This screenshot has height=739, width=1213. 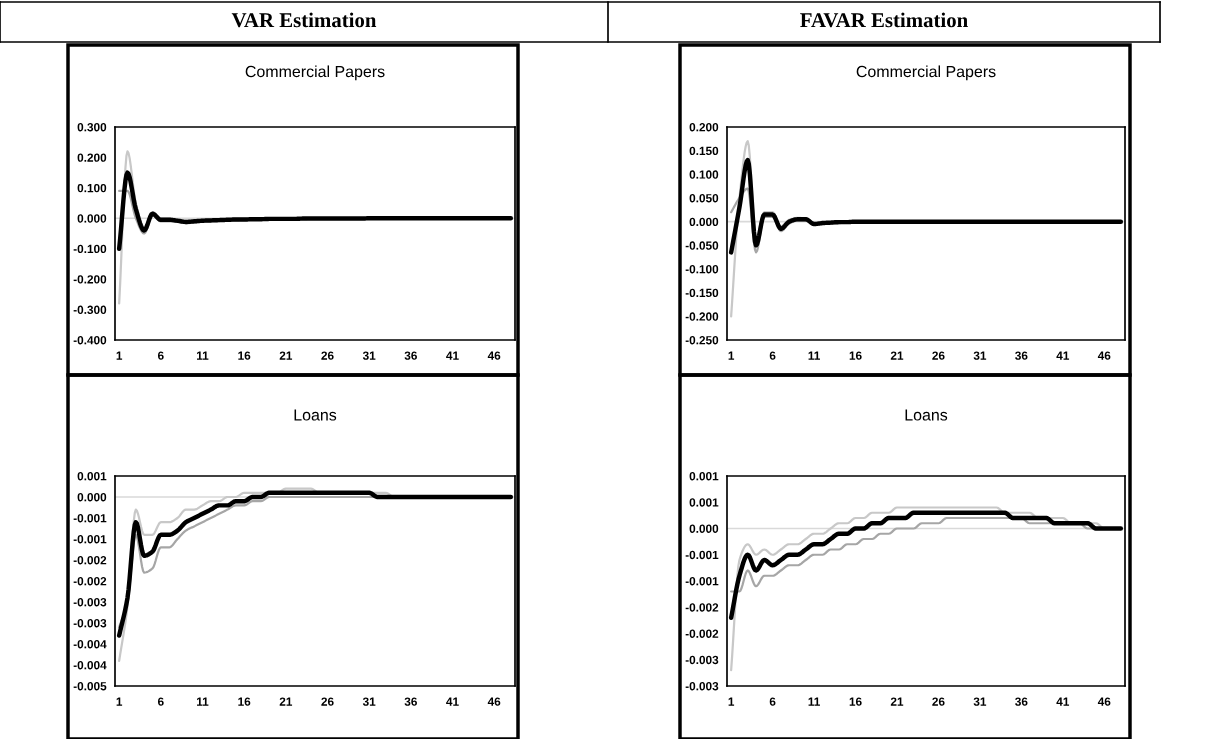 I want to click on y-tick-label: -0.050, so click(x=702, y=245).